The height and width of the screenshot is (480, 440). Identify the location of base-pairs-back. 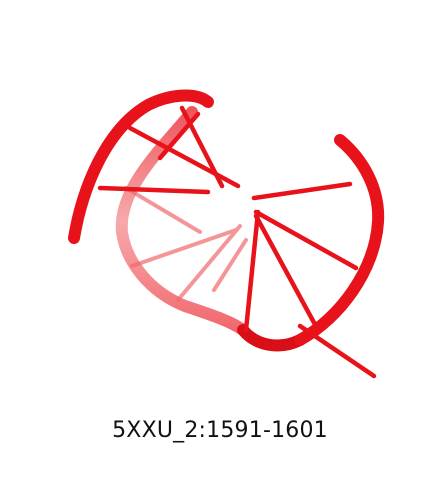
(186, 244).